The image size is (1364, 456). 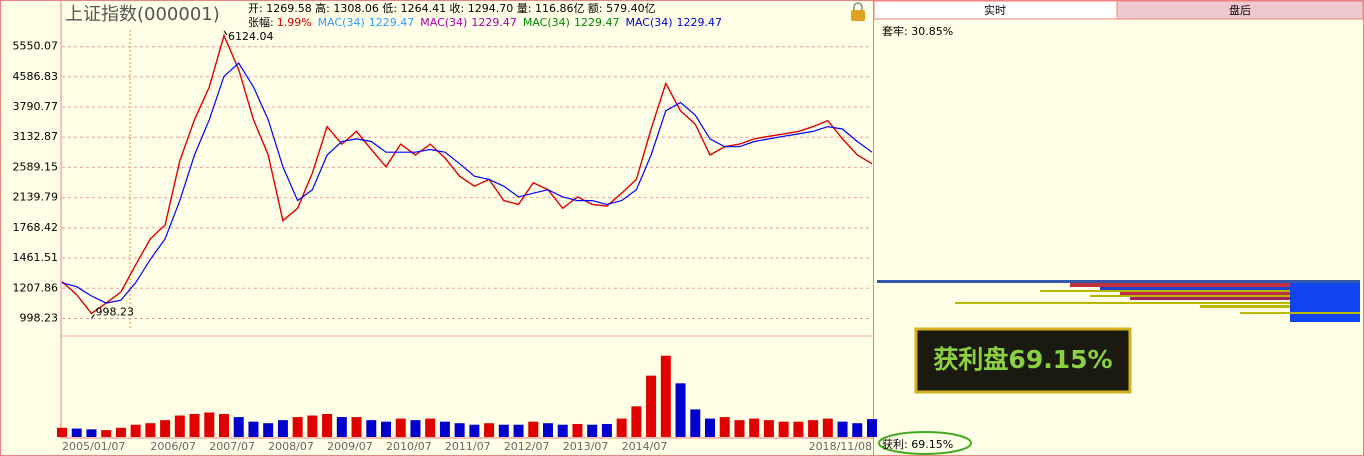 I want to click on y-tick-label: 4586.83, so click(x=36, y=76).